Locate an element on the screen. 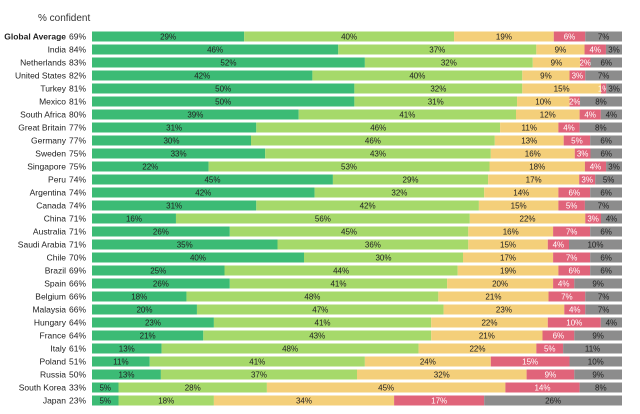  data-label: 29% is located at coordinates (411, 180).